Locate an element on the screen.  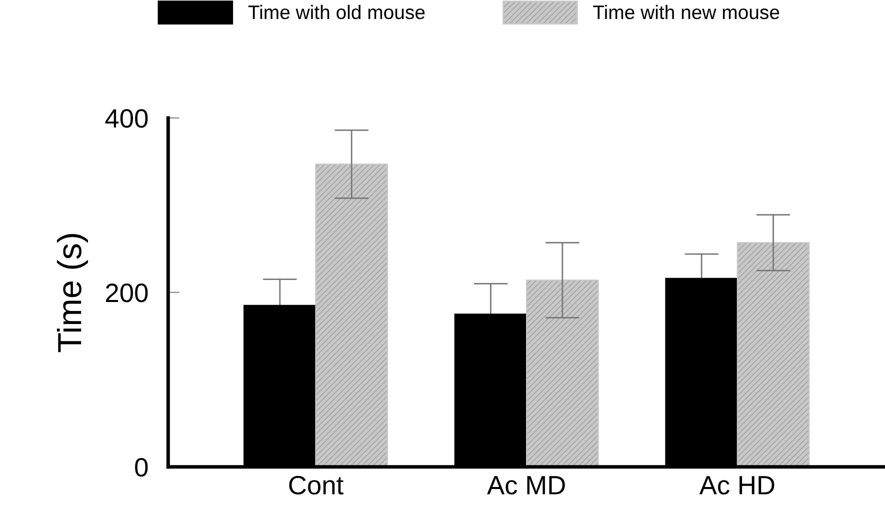
y-axis-title: Time (s) is located at coordinates (72, 293).